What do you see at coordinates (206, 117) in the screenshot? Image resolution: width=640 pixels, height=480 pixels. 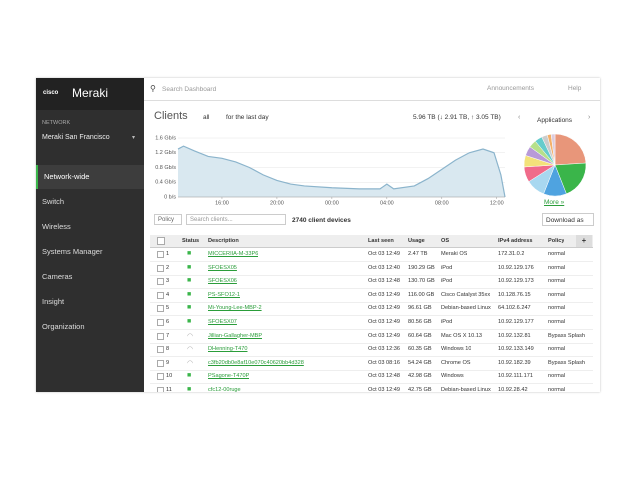 I see `filter-all: all` at bounding box center [206, 117].